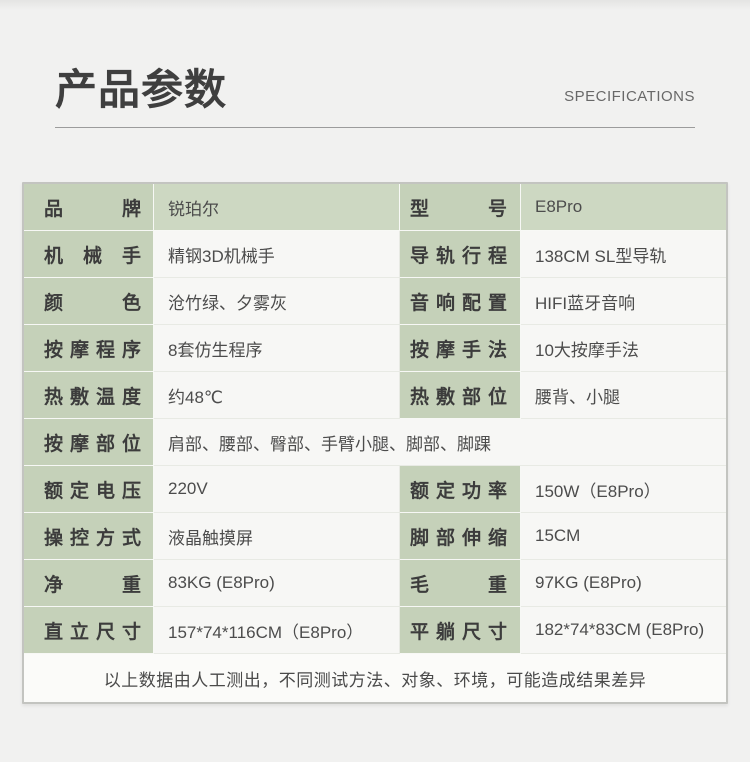 Image resolution: width=750 pixels, height=762 pixels. I want to click on spec-label-flat-size: 平躺尺寸, so click(460, 630).